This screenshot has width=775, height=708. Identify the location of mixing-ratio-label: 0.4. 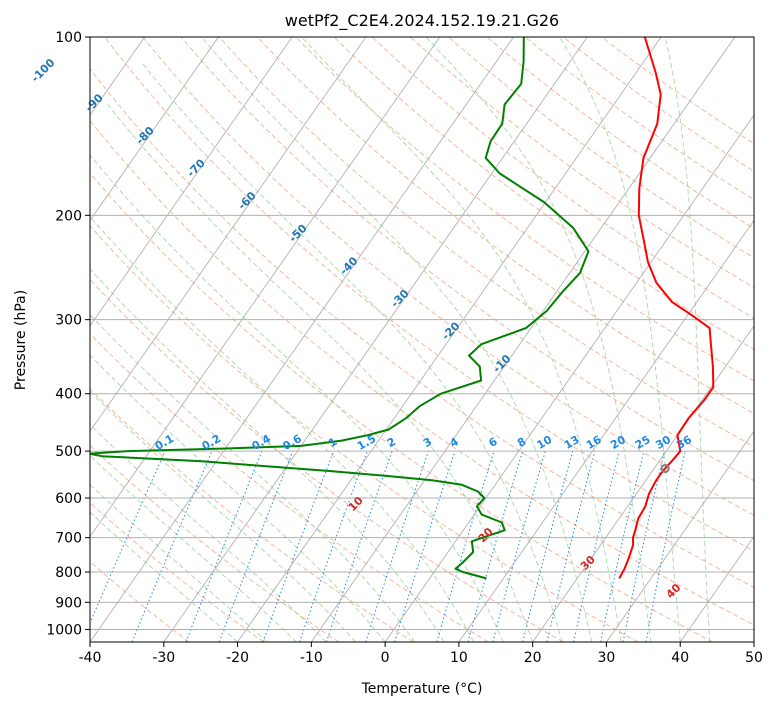
(262, 442).